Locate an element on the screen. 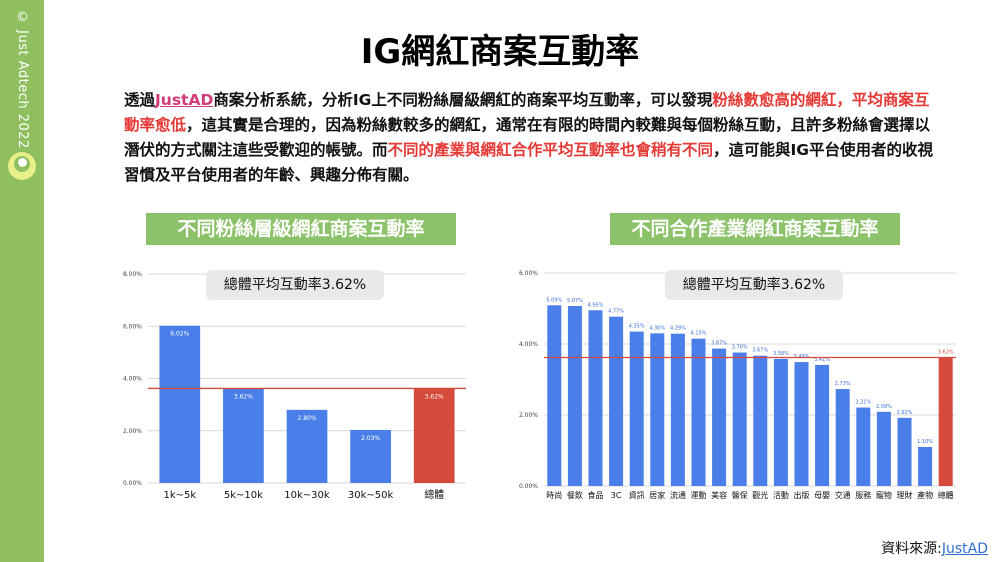 This screenshot has height=562, width=1000. x-tick-label: 產物 is located at coordinates (925, 495).